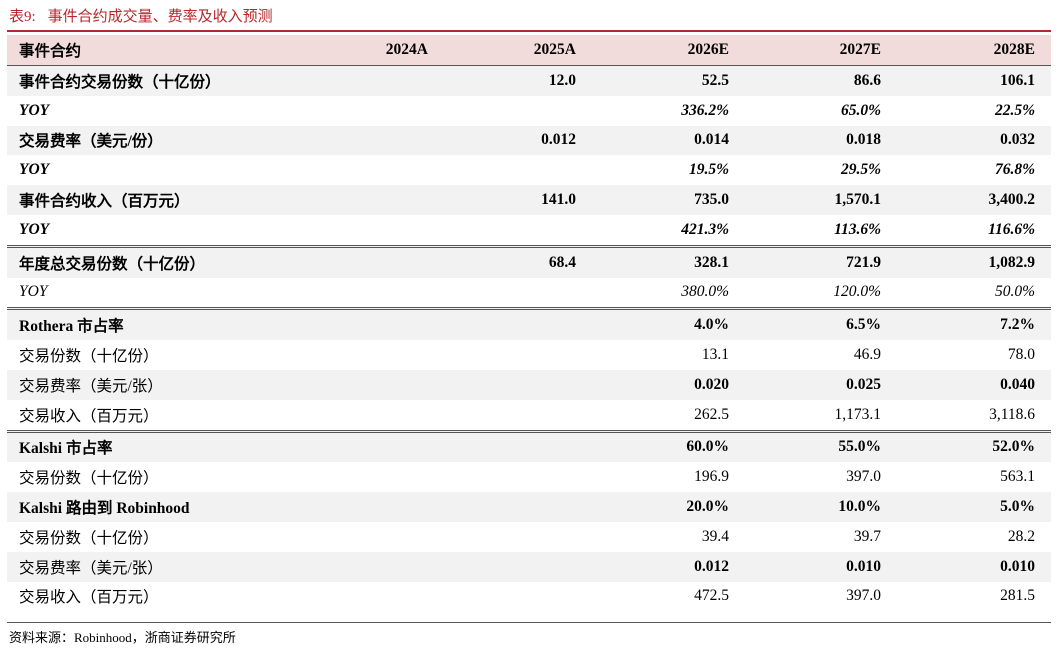  Describe the element at coordinates (529, 477) in the screenshot. I see `table-row: 交易份数（十亿份） 196.9 397.0 563.1` at that location.